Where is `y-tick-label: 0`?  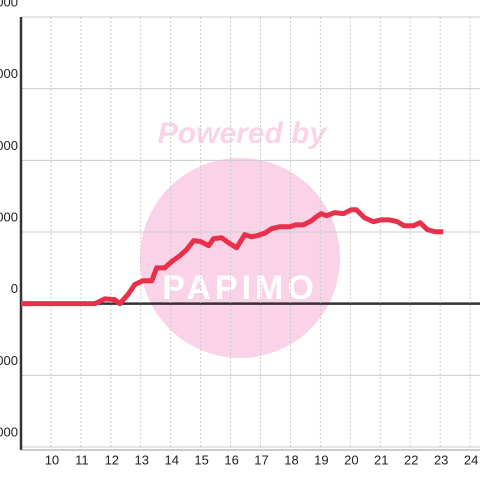
y-tick-label: 0 is located at coordinates (14, 288).